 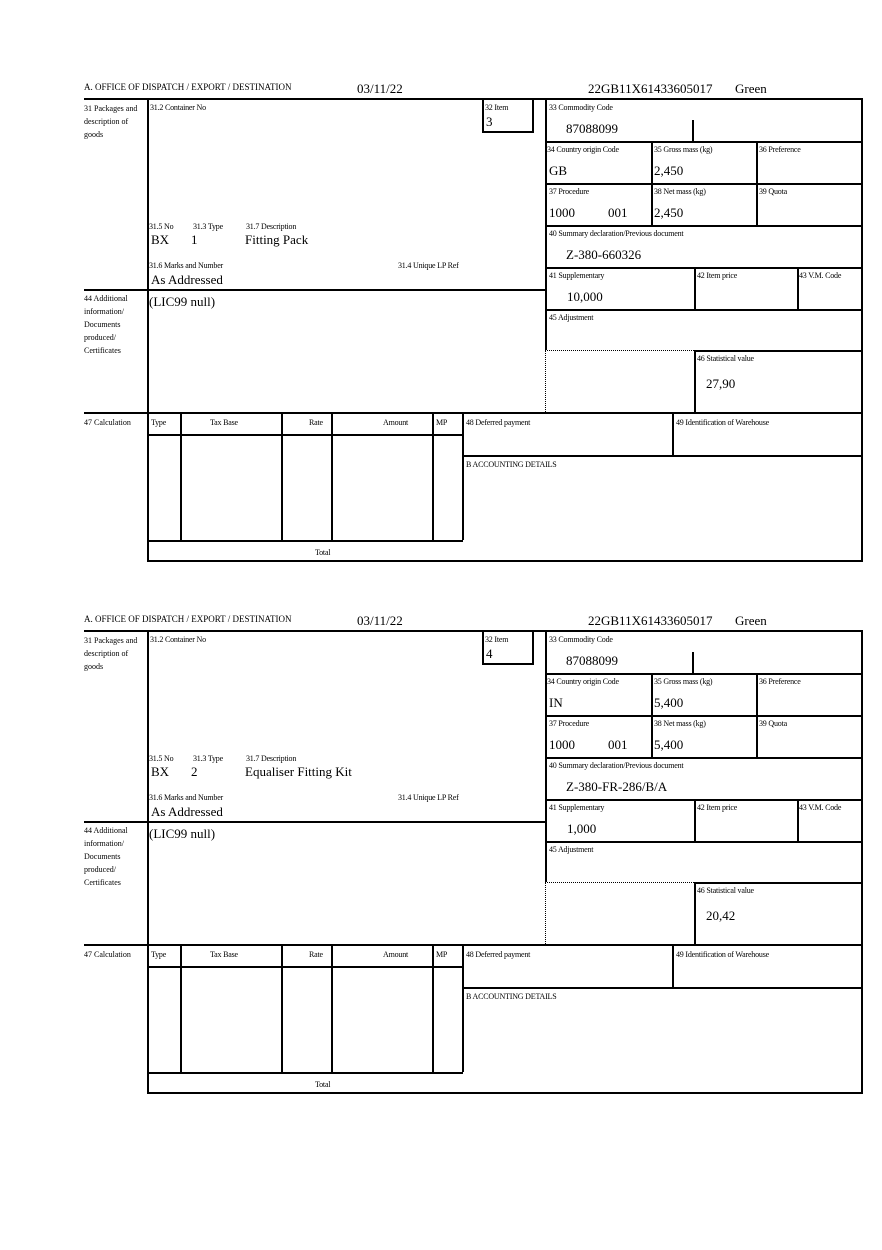 I want to click on route: Green, so click(x=751, y=620).